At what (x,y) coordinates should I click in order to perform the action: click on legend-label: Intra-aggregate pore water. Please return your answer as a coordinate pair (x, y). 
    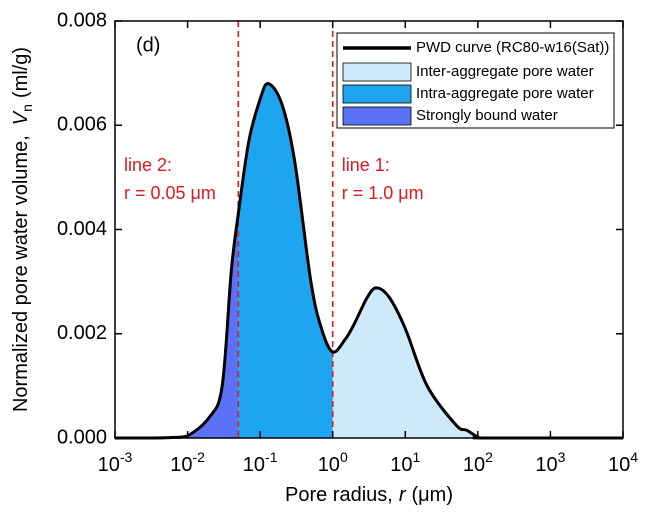
    Looking at the image, I should click on (505, 93).